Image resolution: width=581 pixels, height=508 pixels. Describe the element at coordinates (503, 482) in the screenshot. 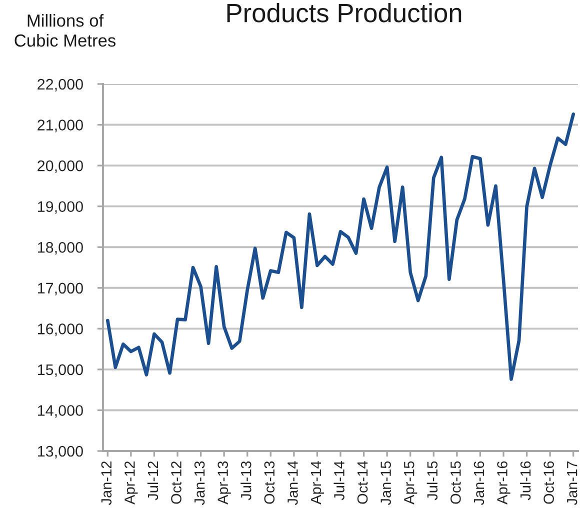

I see `x-tick-label: Apr-16` at that location.